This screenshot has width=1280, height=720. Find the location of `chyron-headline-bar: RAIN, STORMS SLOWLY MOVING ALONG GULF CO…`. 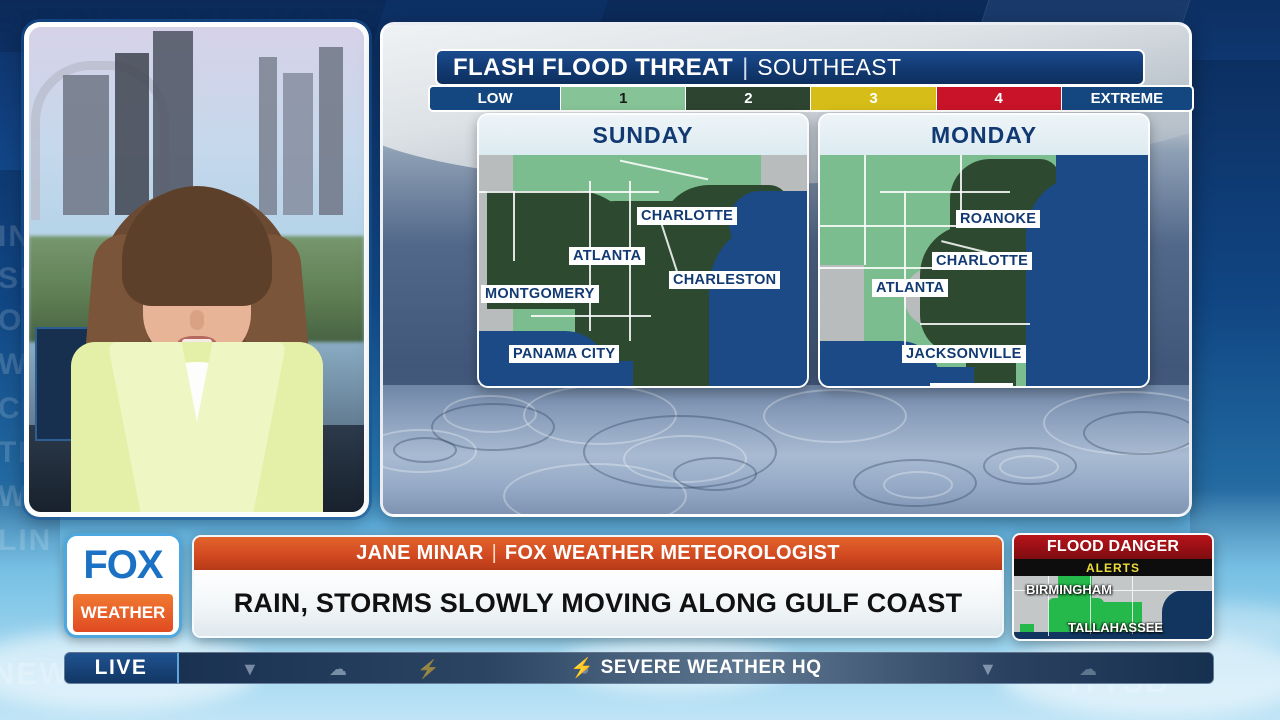

chyron-headline-bar: RAIN, STORMS SLOWLY MOVING ALONG GULF CO… is located at coordinates (598, 603).